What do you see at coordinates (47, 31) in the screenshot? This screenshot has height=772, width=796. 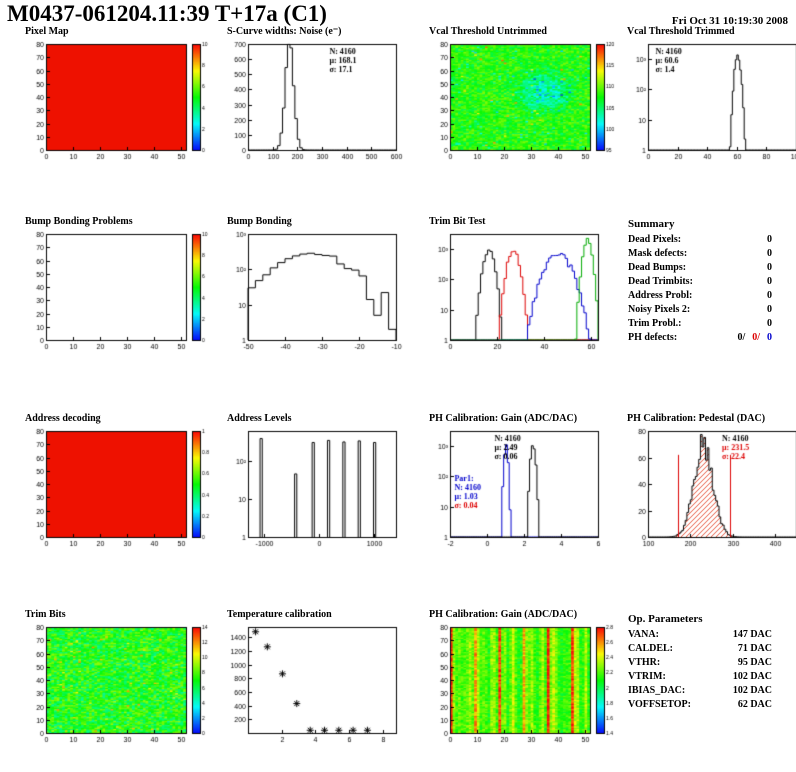 I see `panel-title: Pixel Map` at bounding box center [47, 31].